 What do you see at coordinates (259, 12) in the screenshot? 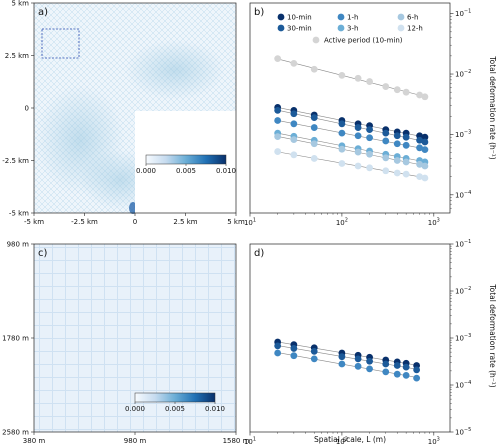
I see `panel-b-label: b)` at bounding box center [259, 12].